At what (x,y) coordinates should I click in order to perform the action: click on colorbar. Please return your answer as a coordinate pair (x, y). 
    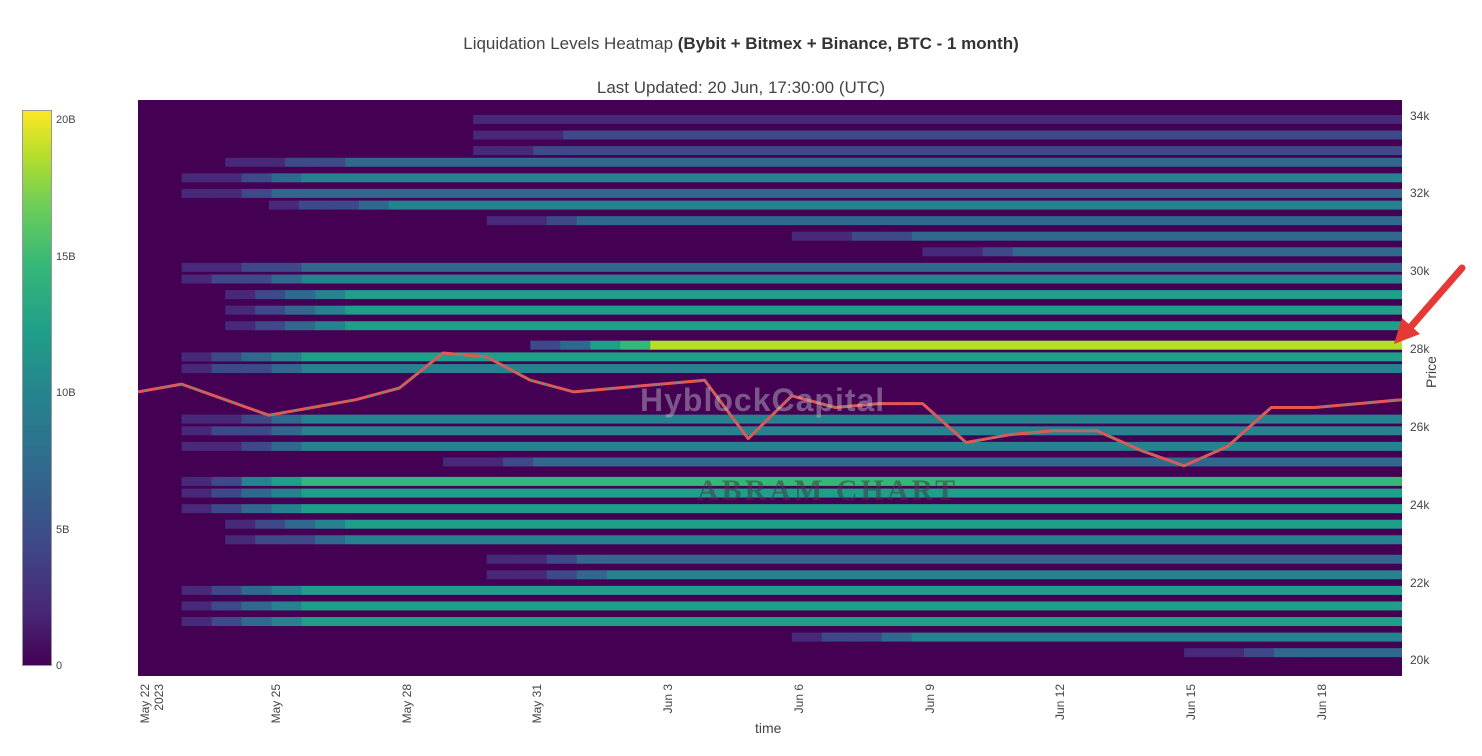
    Looking at the image, I should click on (37, 388).